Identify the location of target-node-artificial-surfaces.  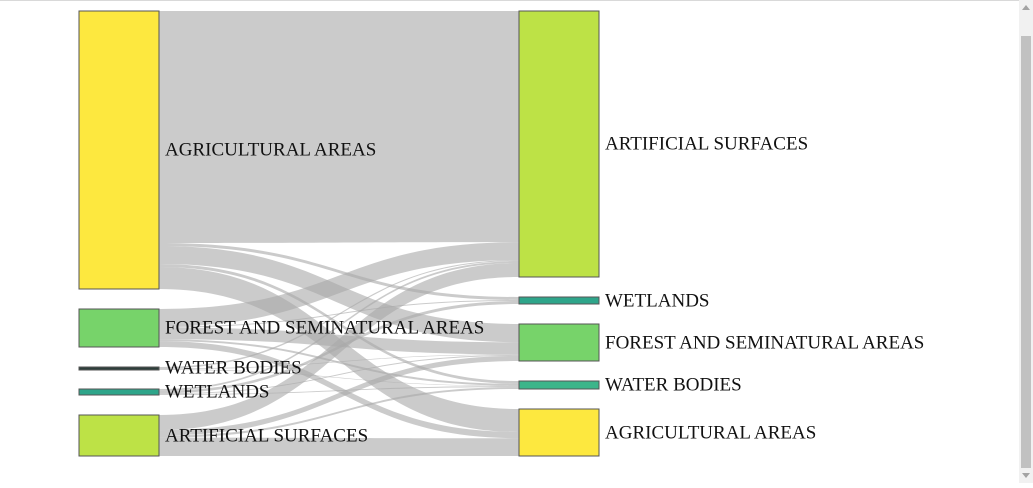
(559, 144).